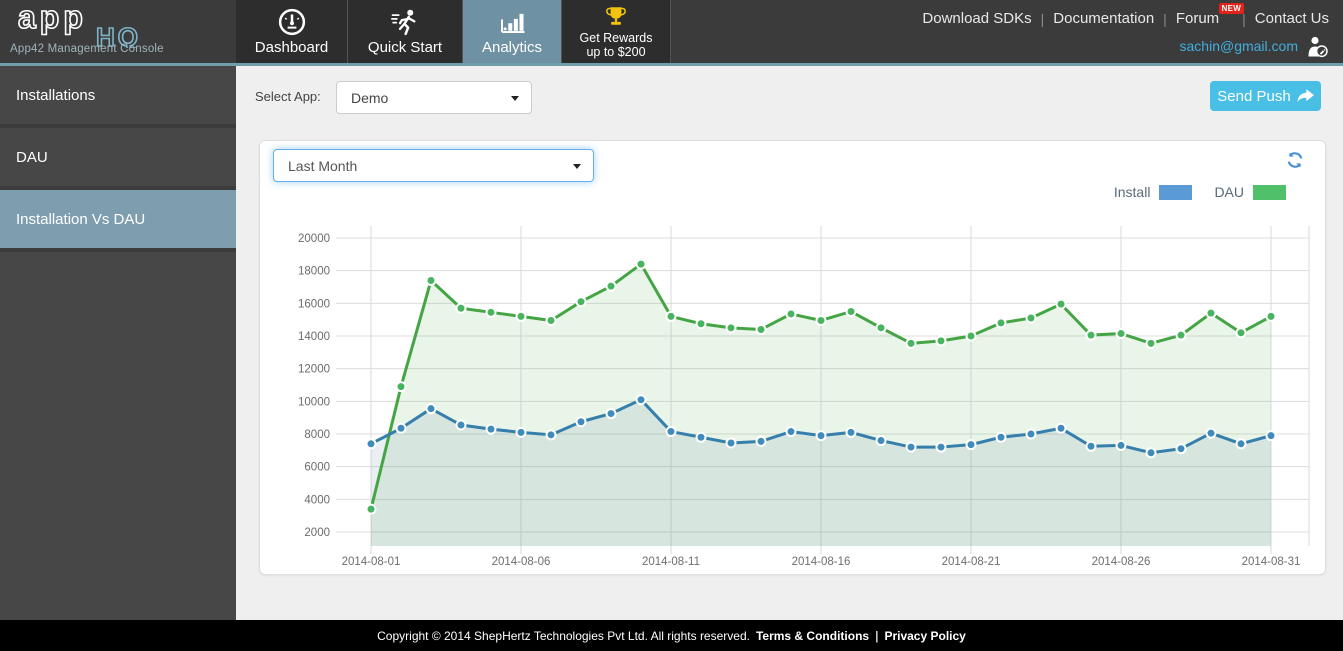 This screenshot has width=1343, height=651. What do you see at coordinates (288, 96) in the screenshot?
I see `select-app-label: Select App:` at bounding box center [288, 96].